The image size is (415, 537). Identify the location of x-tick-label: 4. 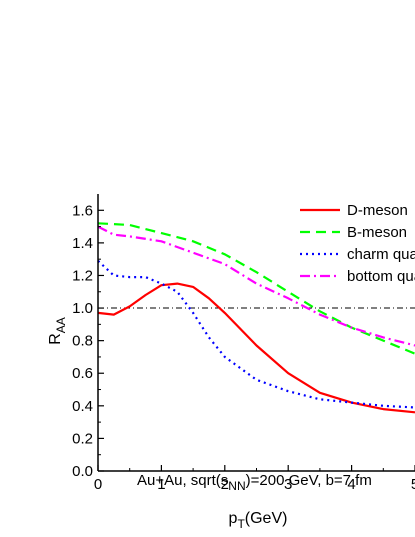
(351, 484).